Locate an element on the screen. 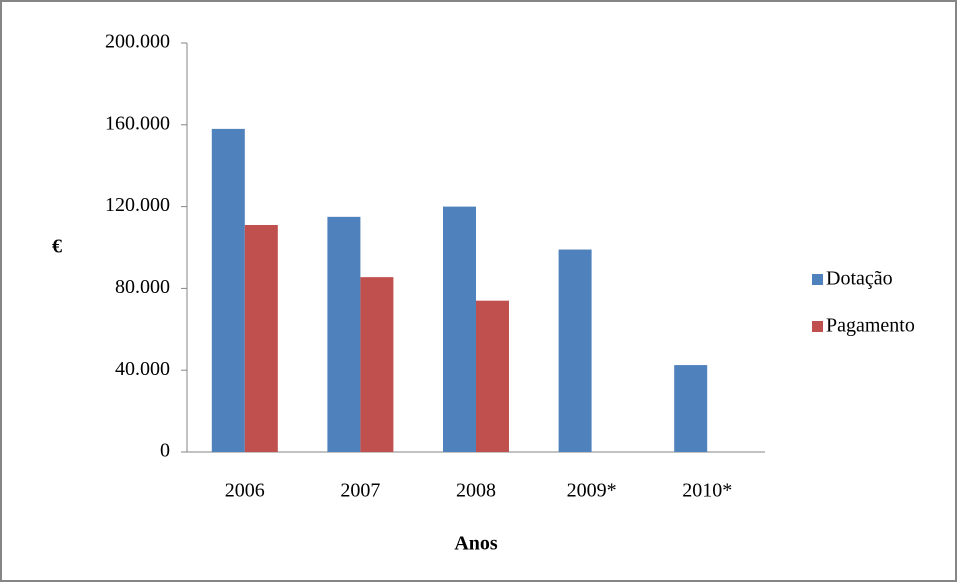  x-axis-label: Anos is located at coordinates (476, 544).